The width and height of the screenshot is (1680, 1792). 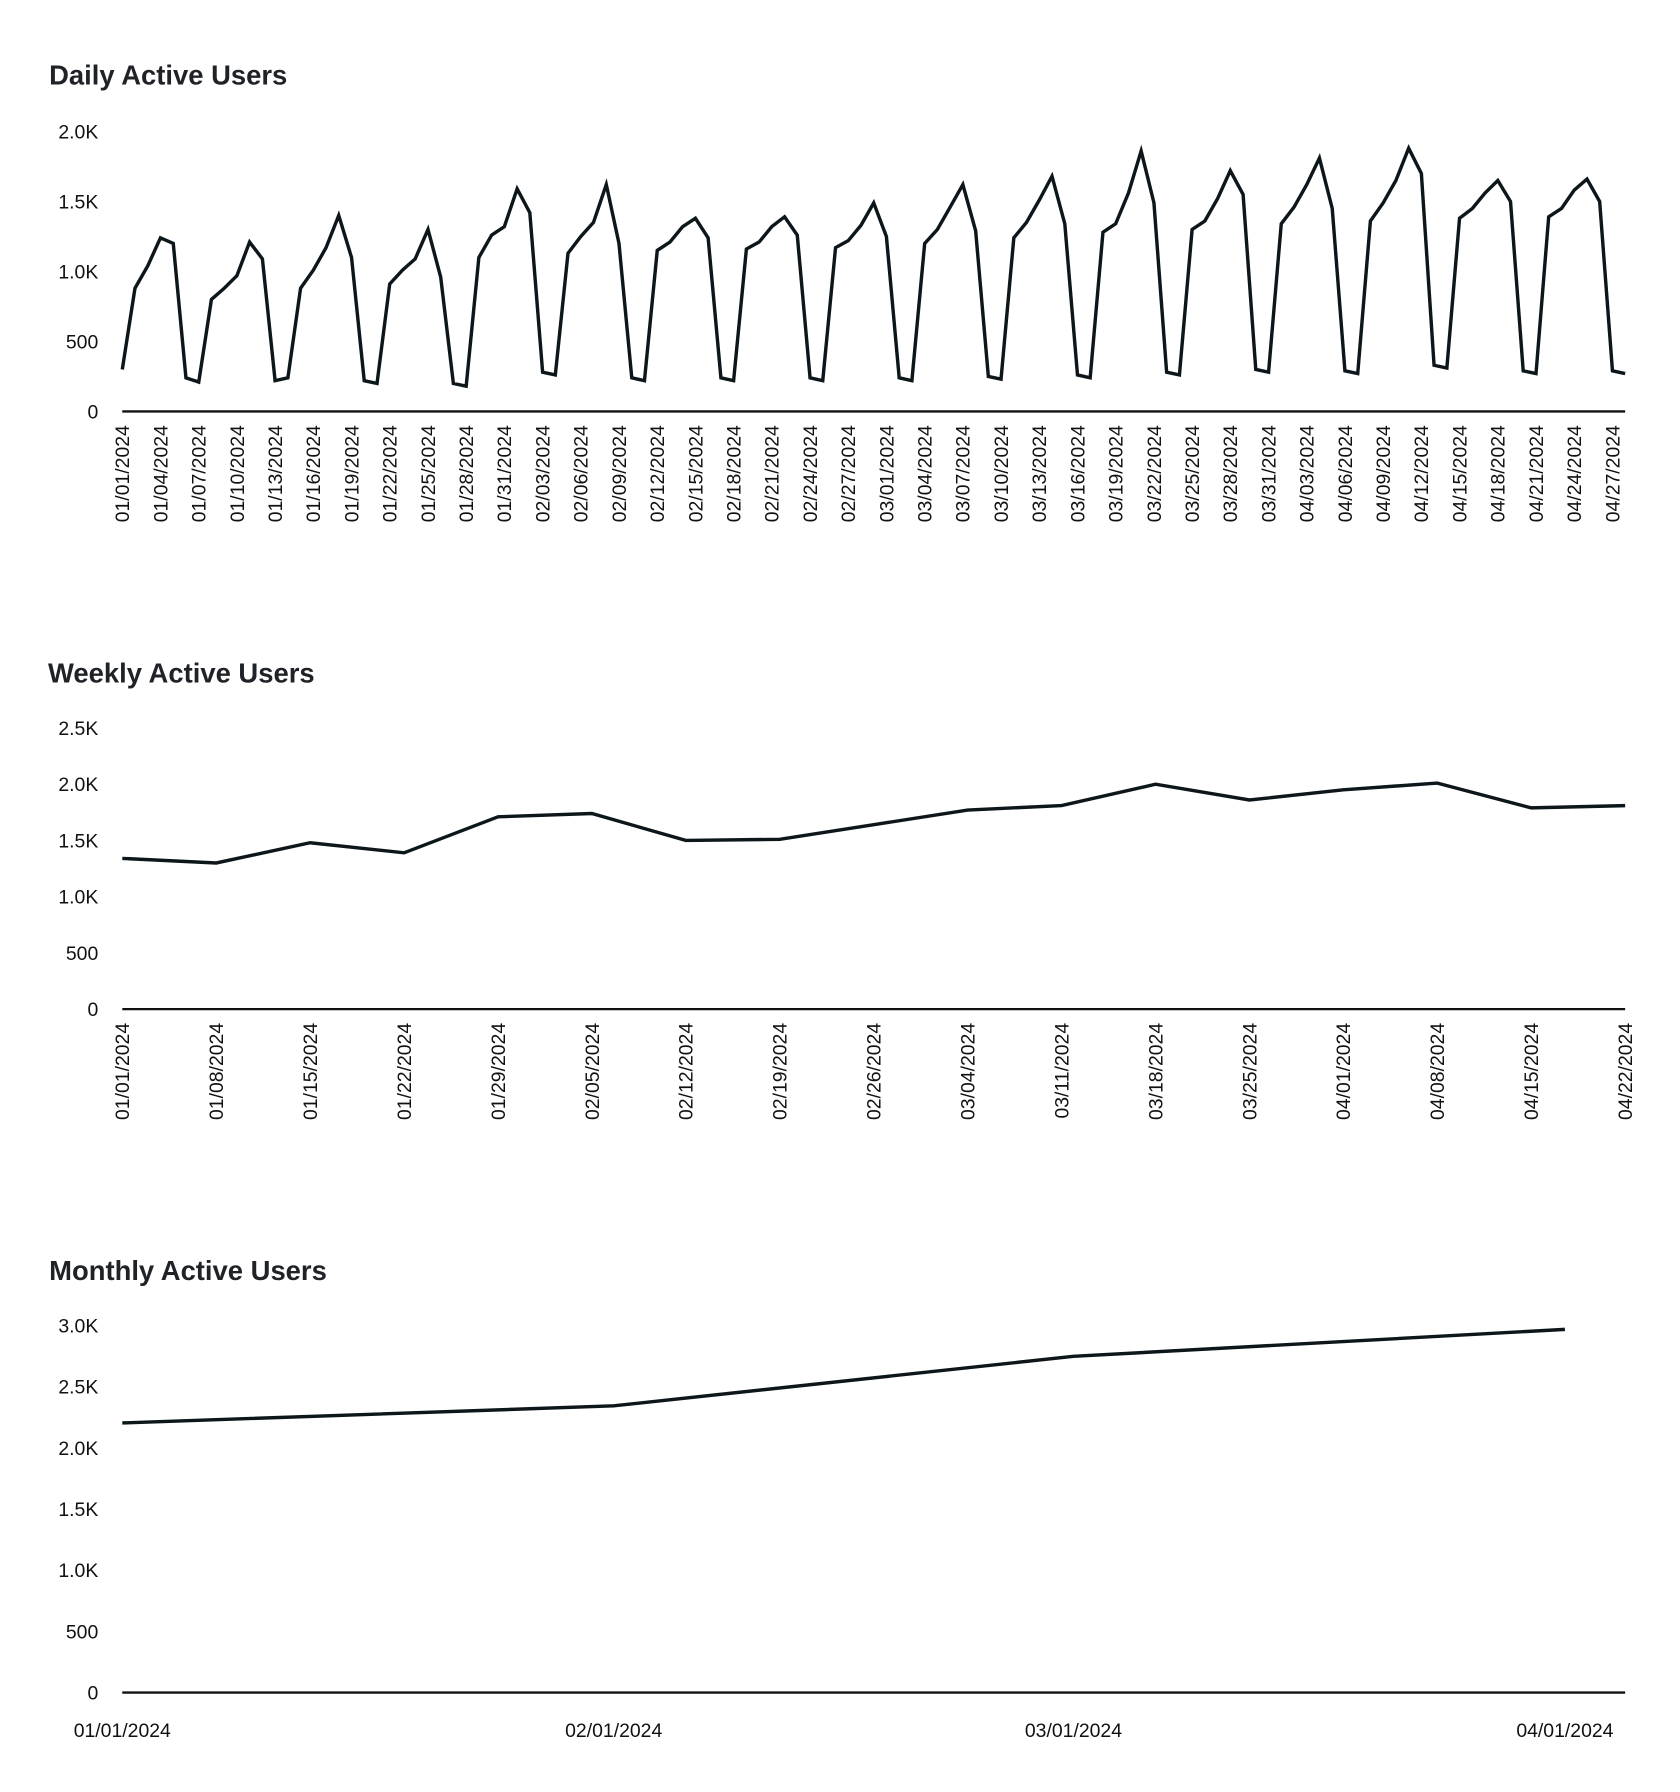 What do you see at coordinates (773, 473) in the screenshot?
I see `x-tick-label: 02/21/2024` at bounding box center [773, 473].